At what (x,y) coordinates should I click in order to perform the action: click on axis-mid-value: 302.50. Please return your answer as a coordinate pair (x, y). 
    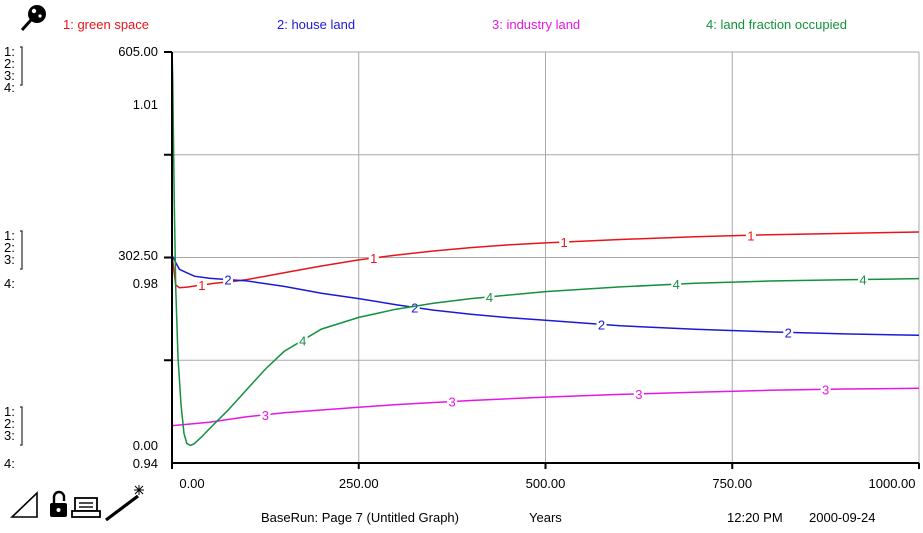
    Looking at the image, I should click on (138, 255).